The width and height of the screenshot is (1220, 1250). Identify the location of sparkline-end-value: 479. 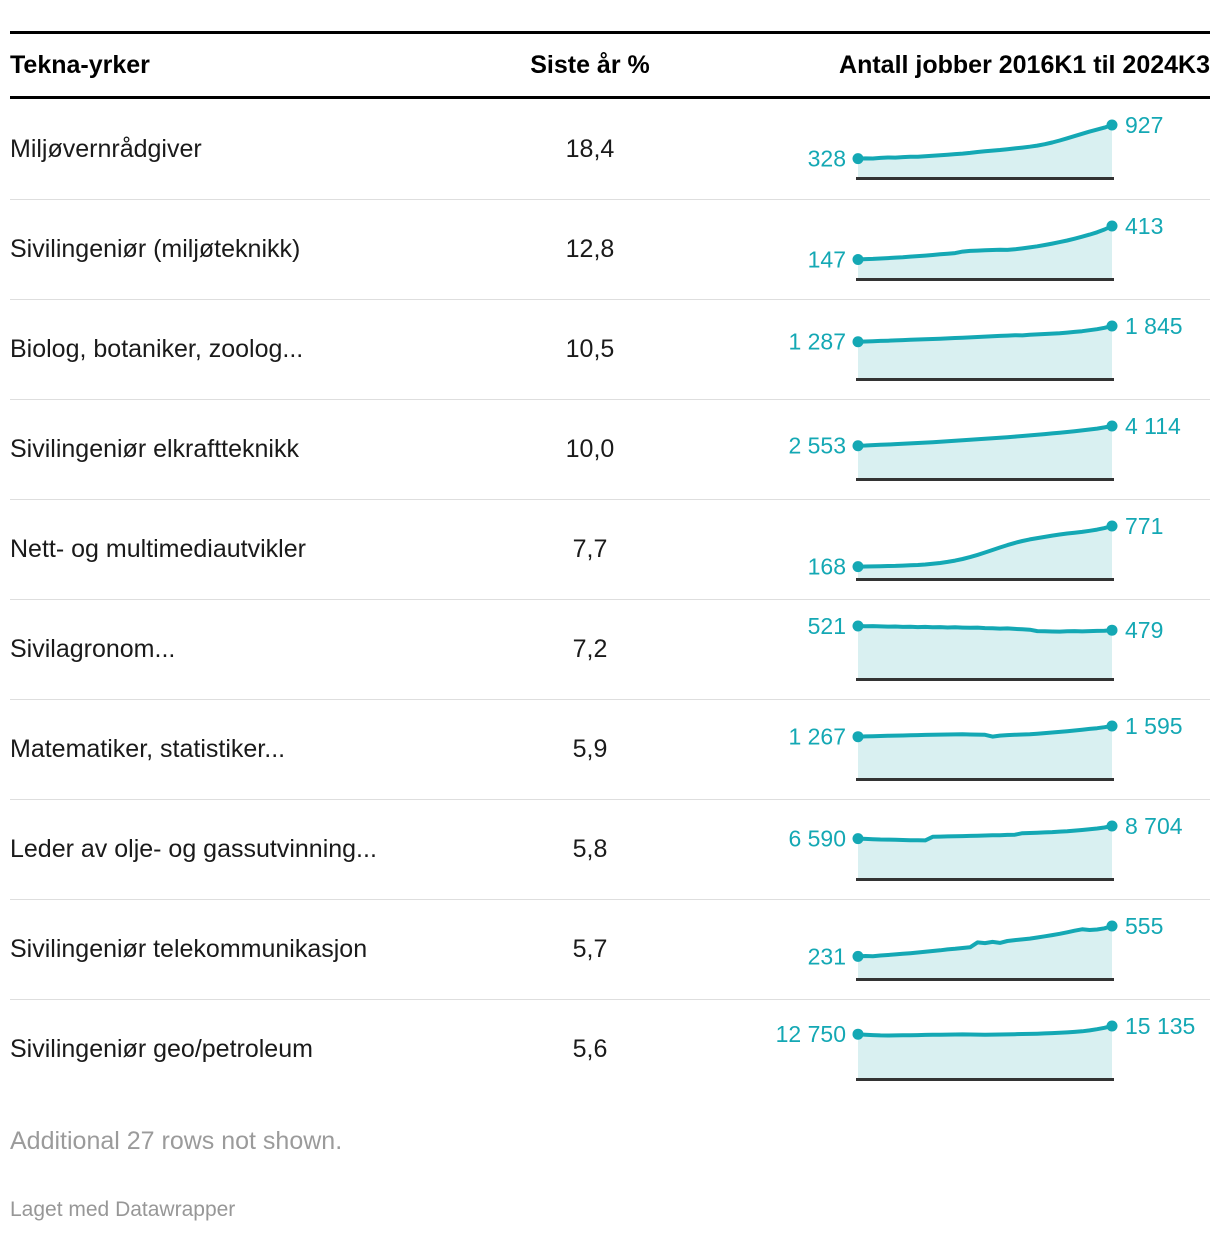
(1144, 630).